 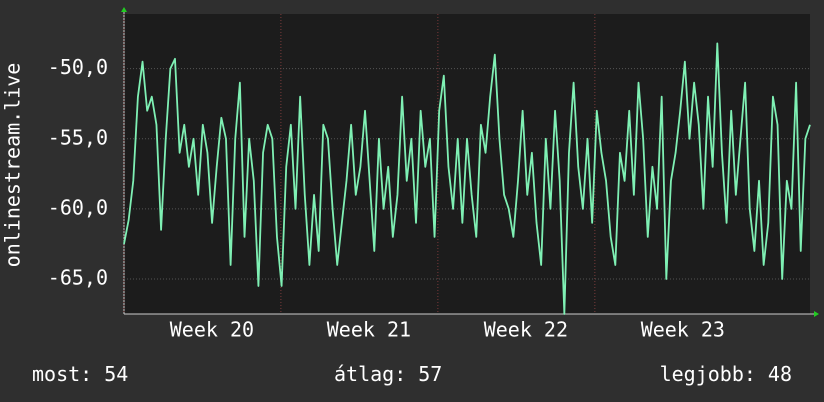 What do you see at coordinates (780, 374) in the screenshot?
I see `stat-value: 48` at bounding box center [780, 374].